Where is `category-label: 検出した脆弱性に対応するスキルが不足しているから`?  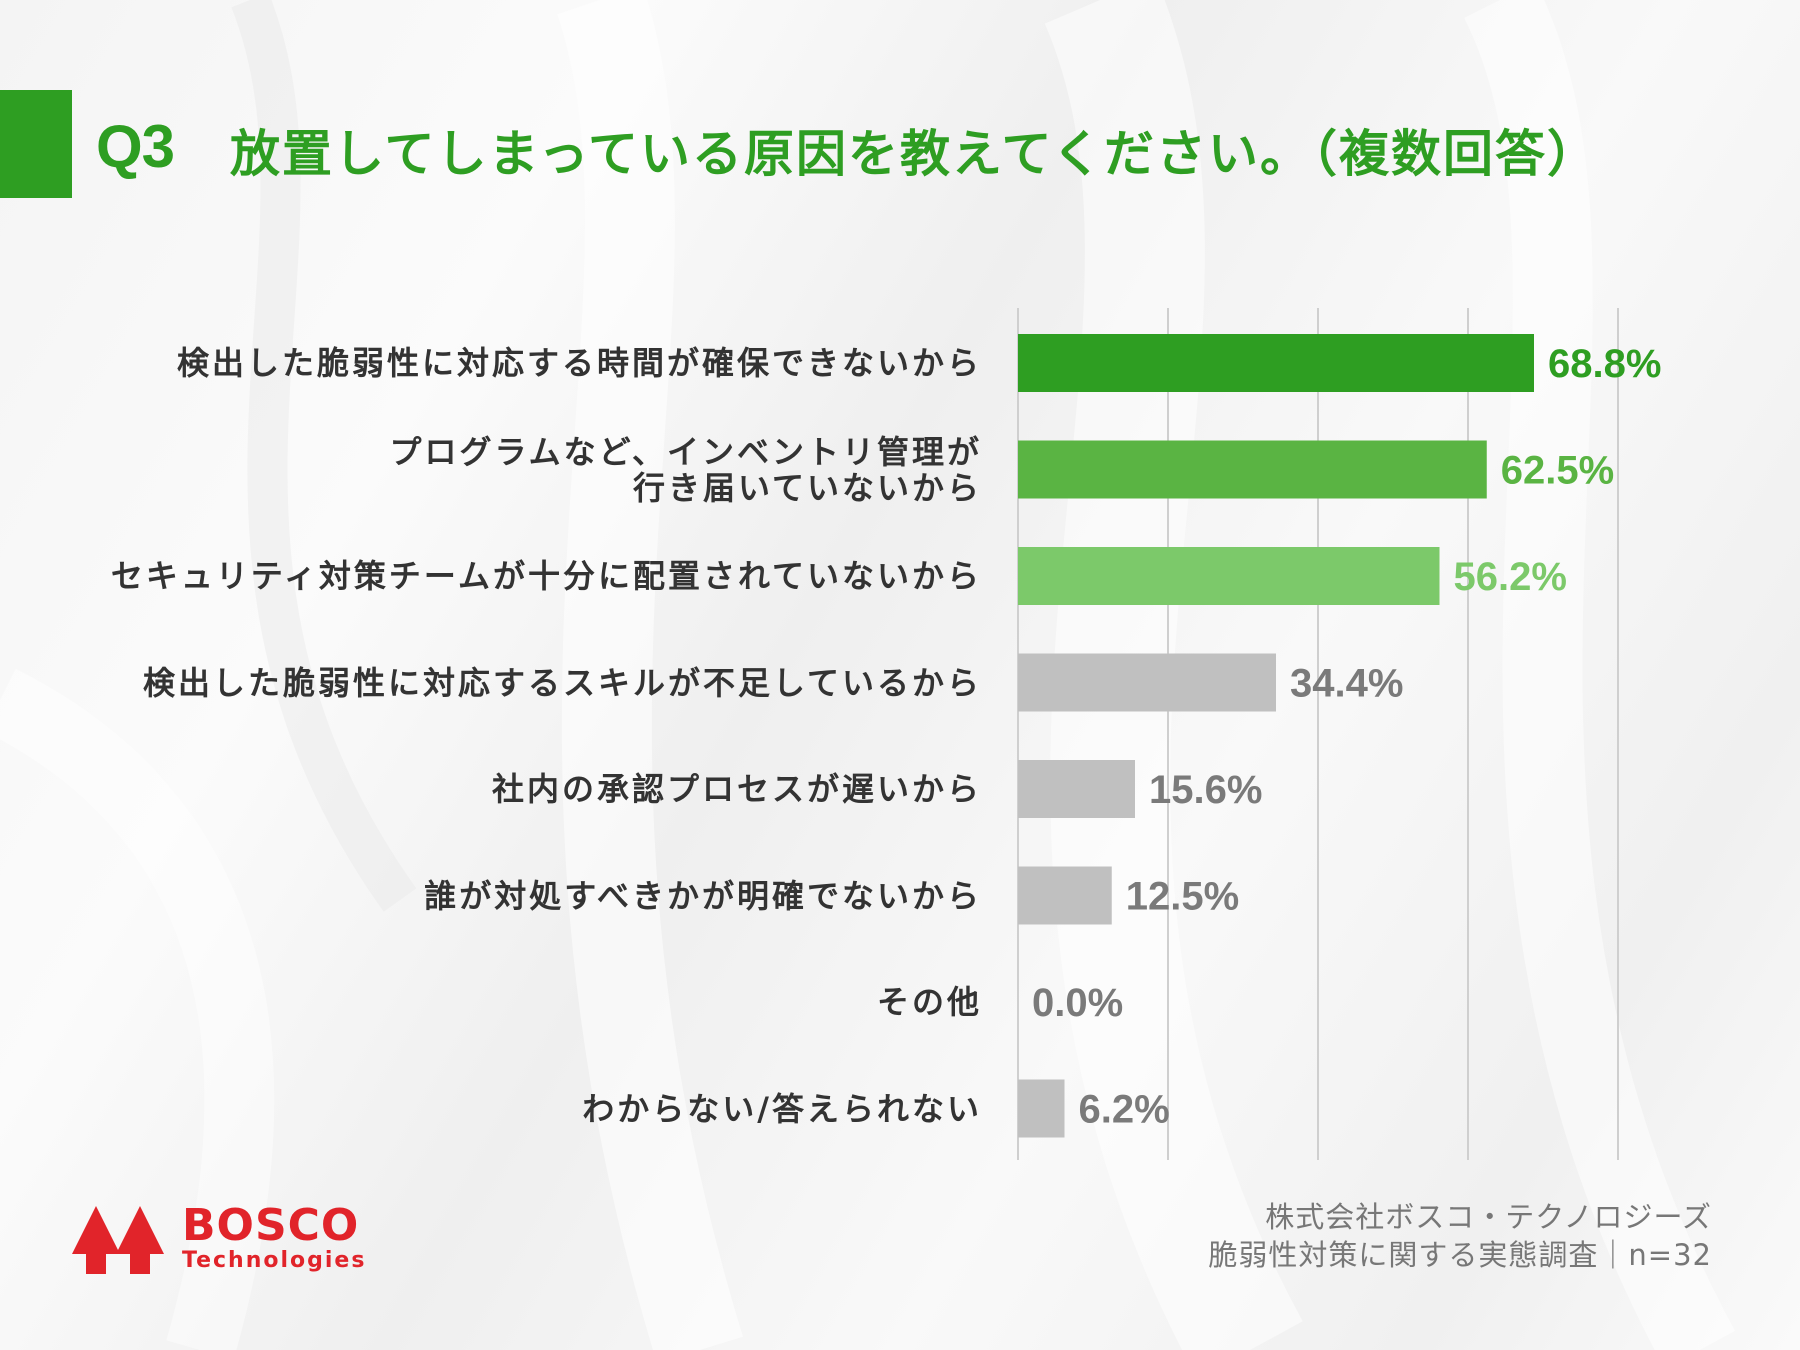 category-label: 検出した脆弱性に対応するスキルが不足しているから is located at coordinates (562, 682).